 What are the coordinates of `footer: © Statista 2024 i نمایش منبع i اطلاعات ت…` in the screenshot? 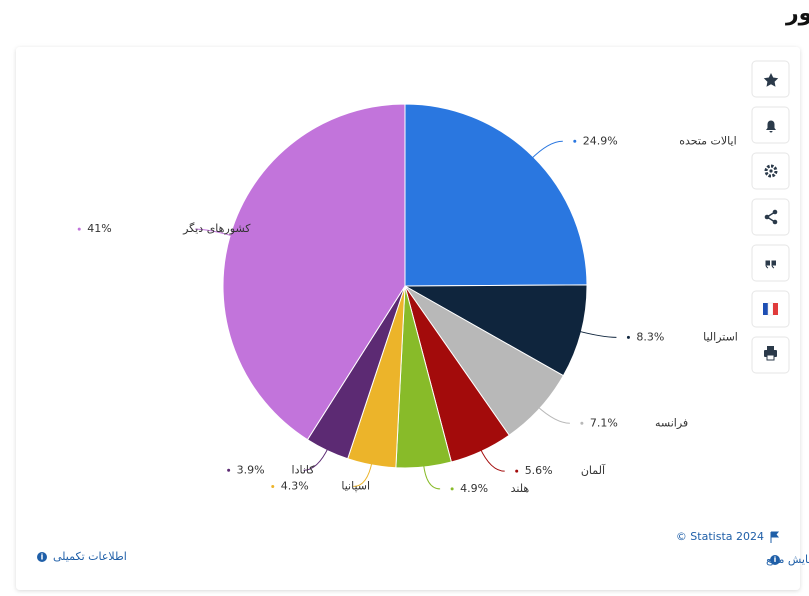 It's located at (423, 548).